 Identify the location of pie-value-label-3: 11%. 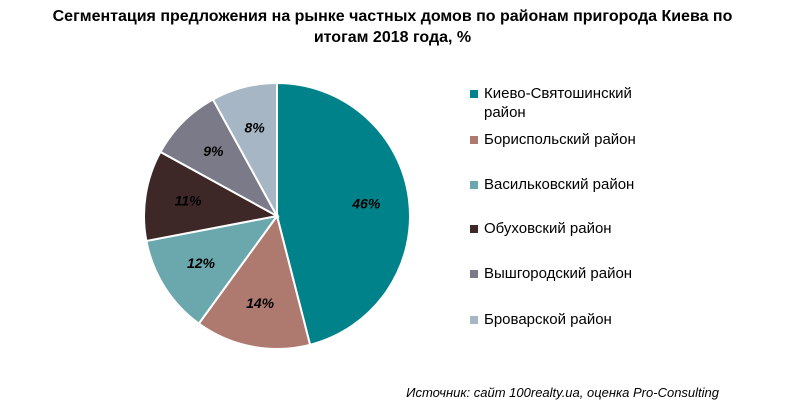
(189, 201).